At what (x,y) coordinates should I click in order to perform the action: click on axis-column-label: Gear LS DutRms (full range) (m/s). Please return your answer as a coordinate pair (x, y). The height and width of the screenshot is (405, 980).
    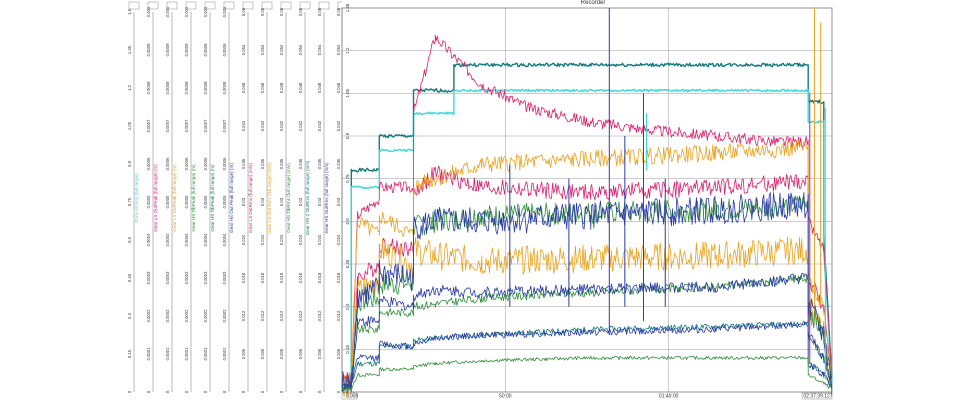
    Looking at the image, I should click on (250, 198).